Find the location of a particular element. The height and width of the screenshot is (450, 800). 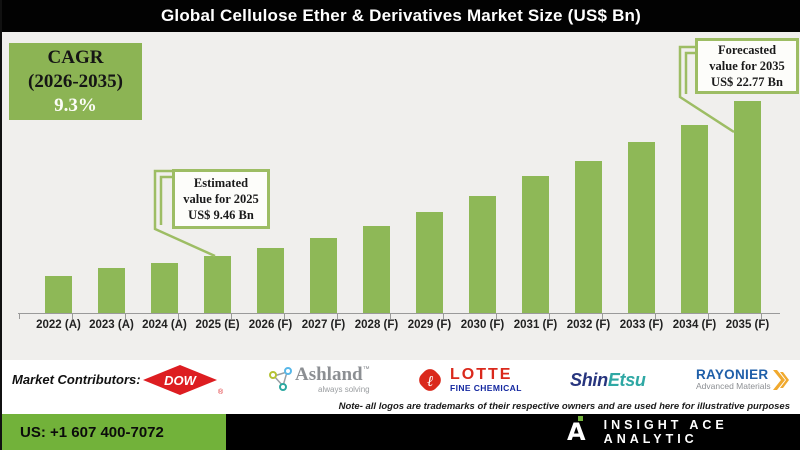

estimated-line3: US$ 9.46 Bn is located at coordinates (221, 215).